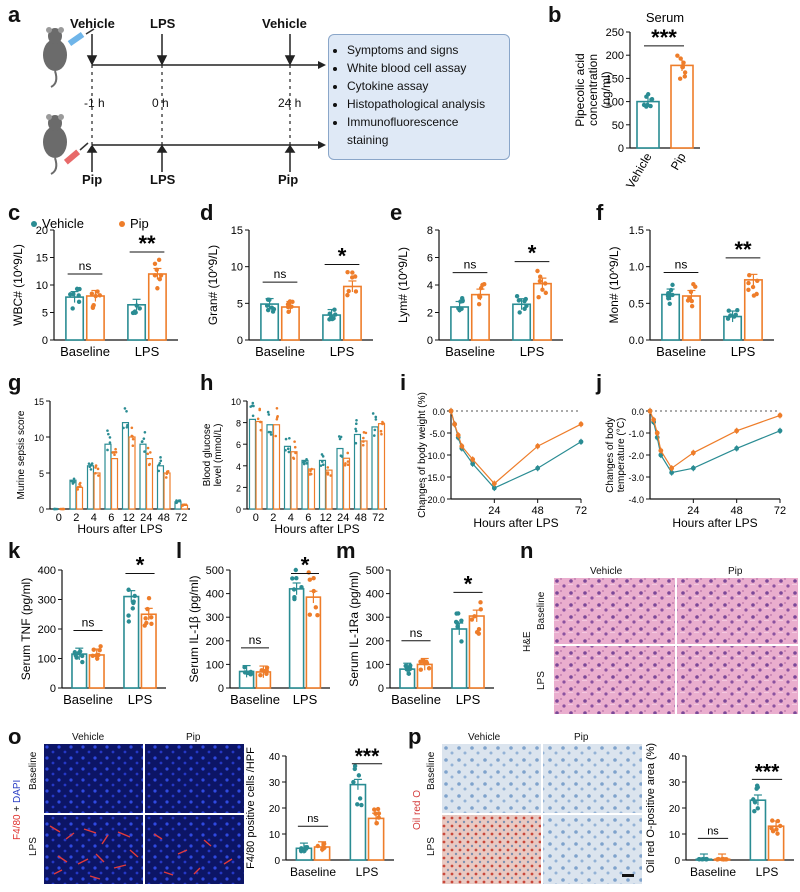 This screenshot has width=800, height=892. What do you see at coordinates (636, 478) in the screenshot?
I see `y-tick-label: -3.0` at bounding box center [636, 478].